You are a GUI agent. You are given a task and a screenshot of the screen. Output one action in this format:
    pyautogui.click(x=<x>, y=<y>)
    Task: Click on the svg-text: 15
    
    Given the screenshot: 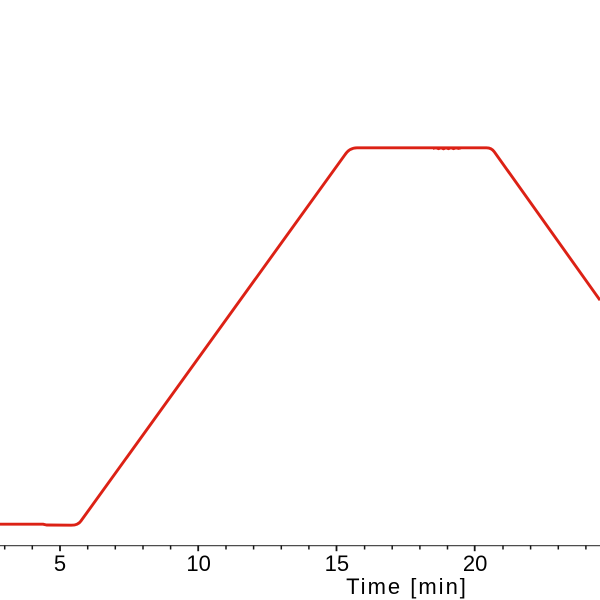 What is the action you would take?
    pyautogui.click(x=337, y=563)
    